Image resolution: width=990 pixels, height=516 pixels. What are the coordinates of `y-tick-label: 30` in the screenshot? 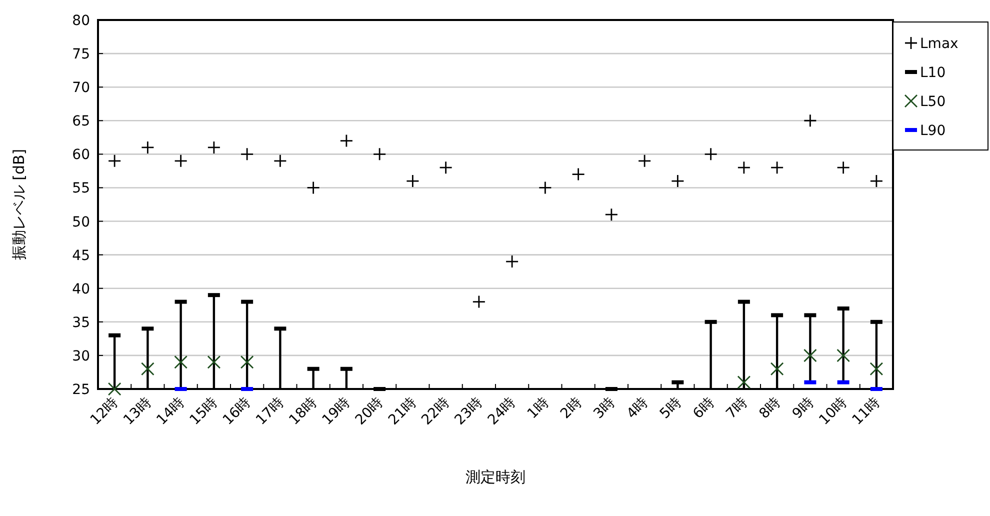 It's located at (81, 356).